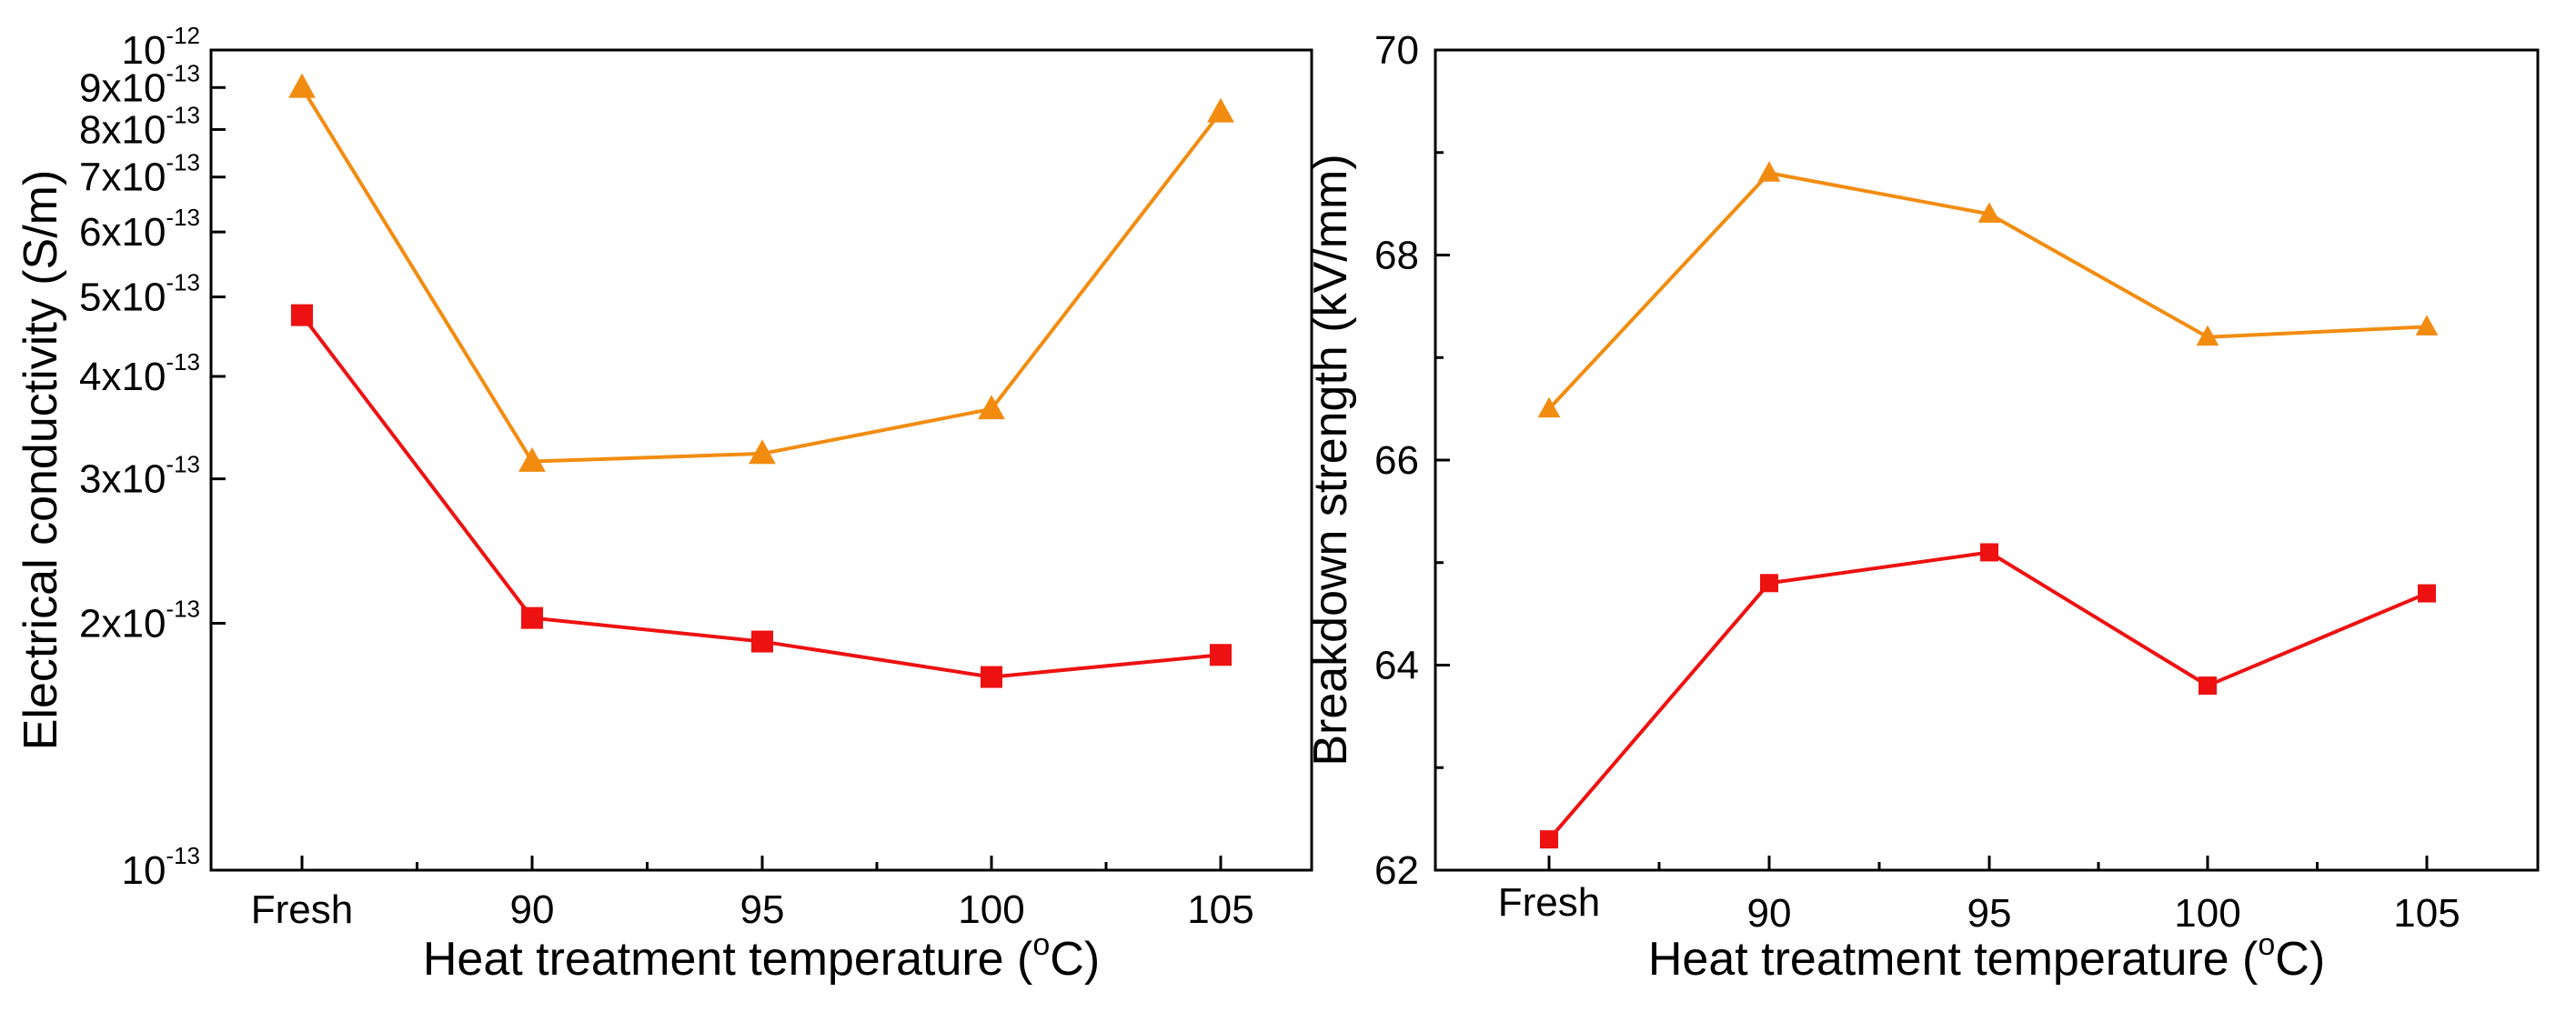 The image size is (2576, 1012). I want to click on y-tick-label: 8x10⁻¹³, so click(139, 126).